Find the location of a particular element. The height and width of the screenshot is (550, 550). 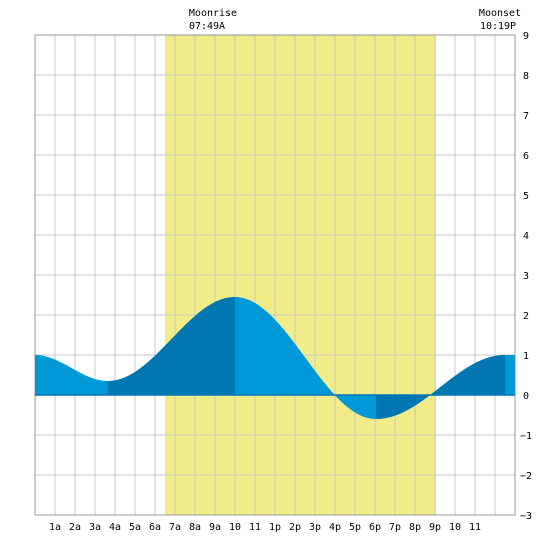

x-tick-label: 2p is located at coordinates (295, 527).